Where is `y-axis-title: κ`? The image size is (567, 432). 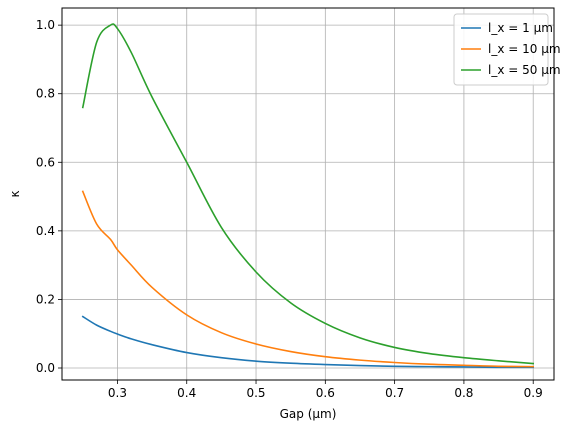 y-axis-title: κ is located at coordinates (15, 193).